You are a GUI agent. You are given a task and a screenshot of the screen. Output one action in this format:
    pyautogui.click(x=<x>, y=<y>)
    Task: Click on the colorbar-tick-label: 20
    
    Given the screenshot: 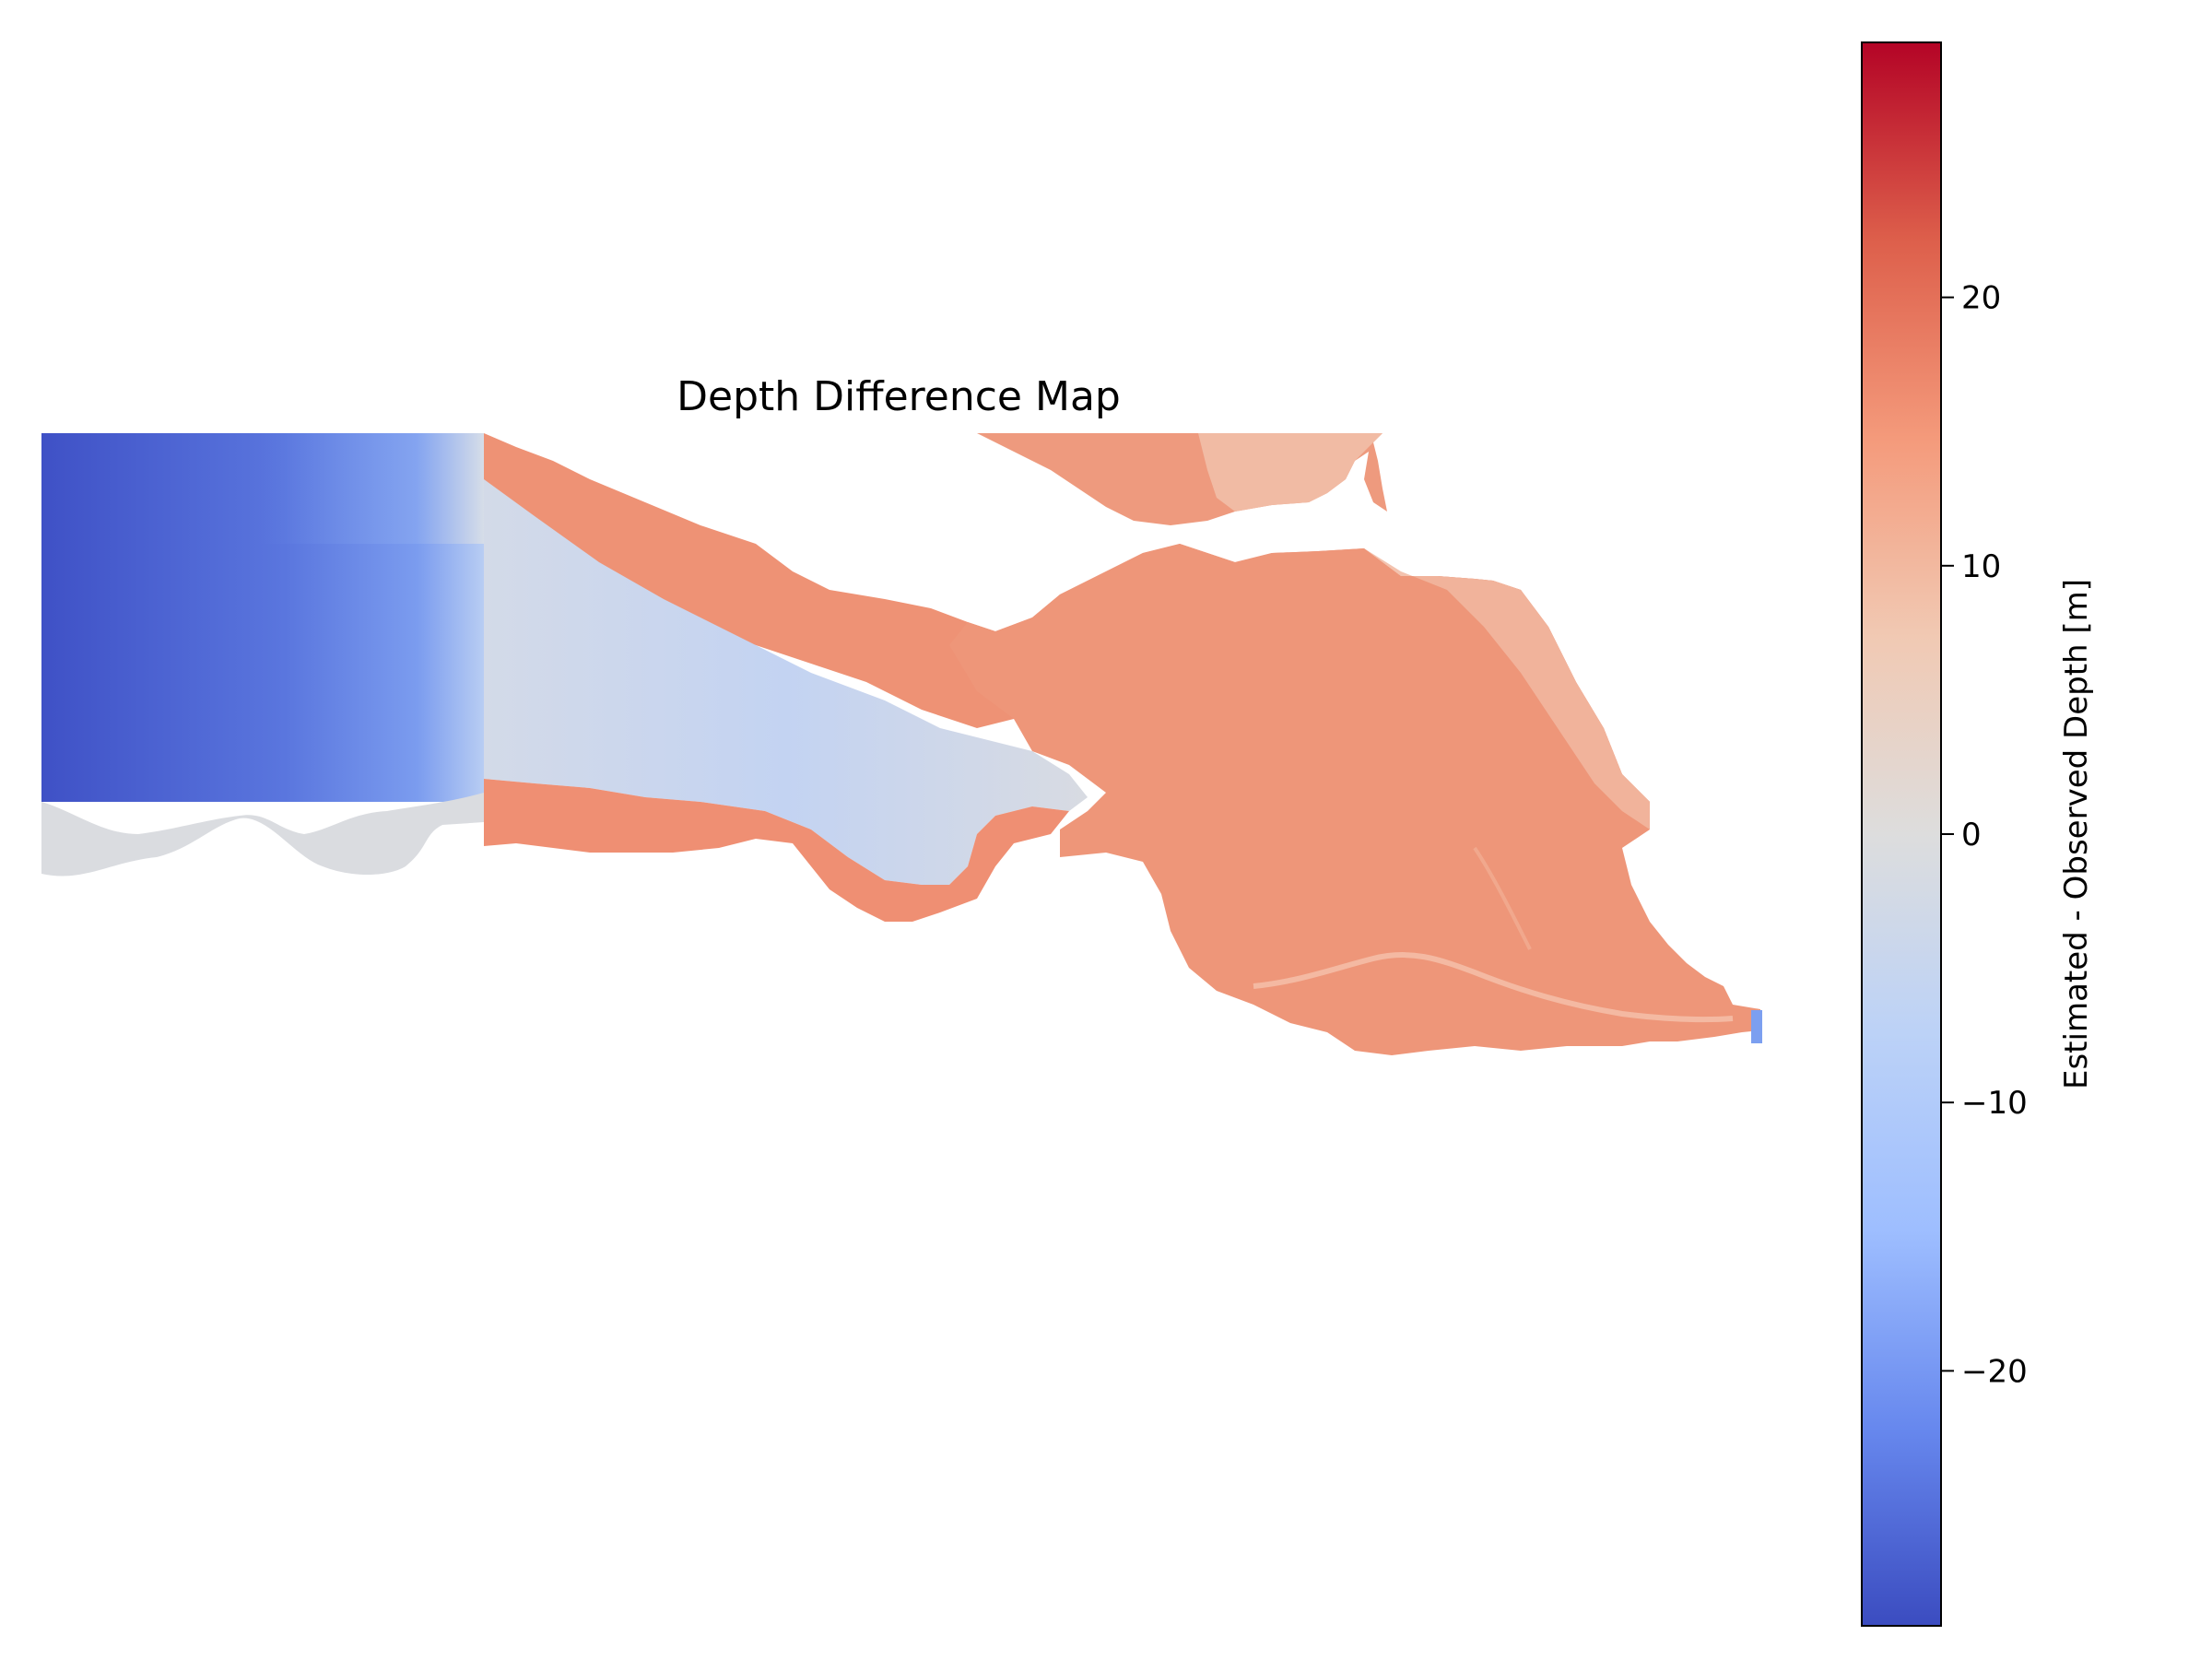 What is the action you would take?
    pyautogui.click(x=1981, y=298)
    